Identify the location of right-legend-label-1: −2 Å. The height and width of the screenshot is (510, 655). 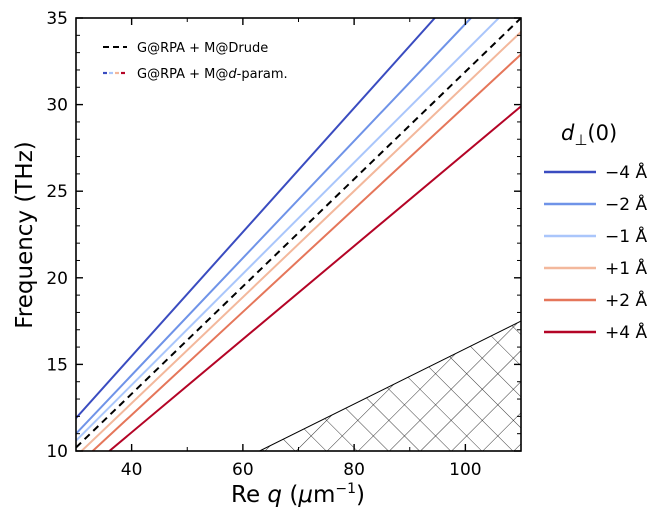
(626, 204).